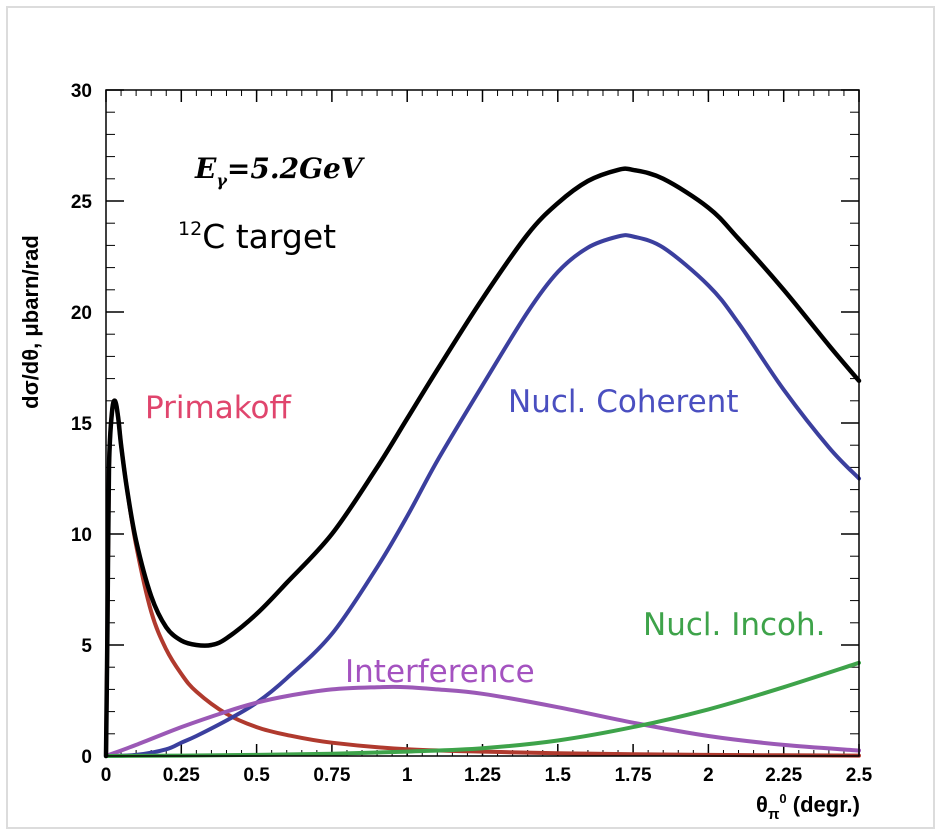 This screenshot has width=941, height=835. Describe the element at coordinates (407, 775) in the screenshot. I see `x-tick-label: 1` at that location.